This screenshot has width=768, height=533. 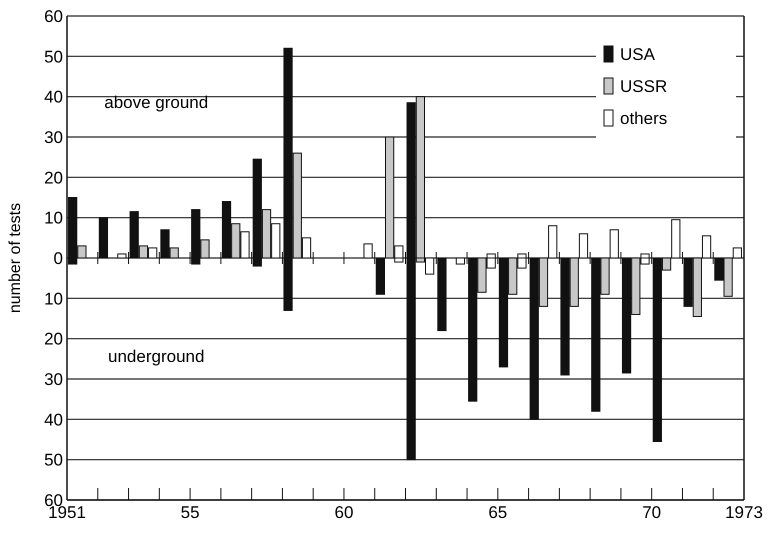 I want to click on legend-label: USSR, so click(x=644, y=86).